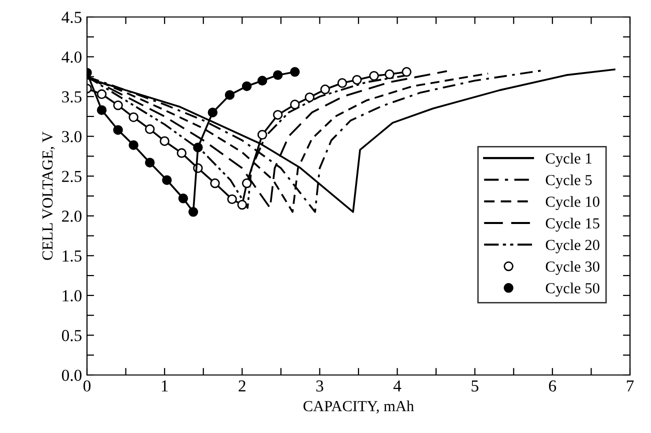 This screenshot has width=651, height=433. I want to click on legend-label: Cycle 10, so click(573, 203).